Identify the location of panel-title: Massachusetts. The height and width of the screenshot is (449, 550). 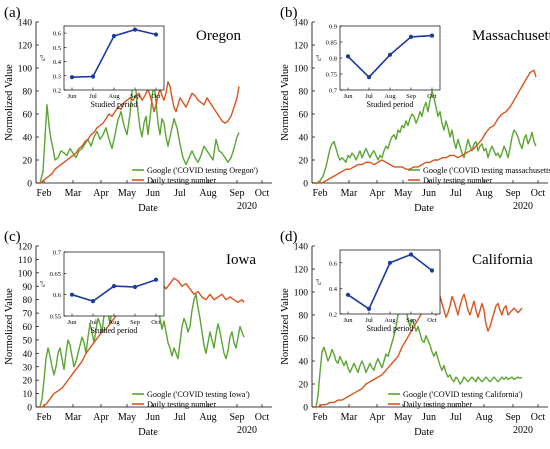
(511, 36).